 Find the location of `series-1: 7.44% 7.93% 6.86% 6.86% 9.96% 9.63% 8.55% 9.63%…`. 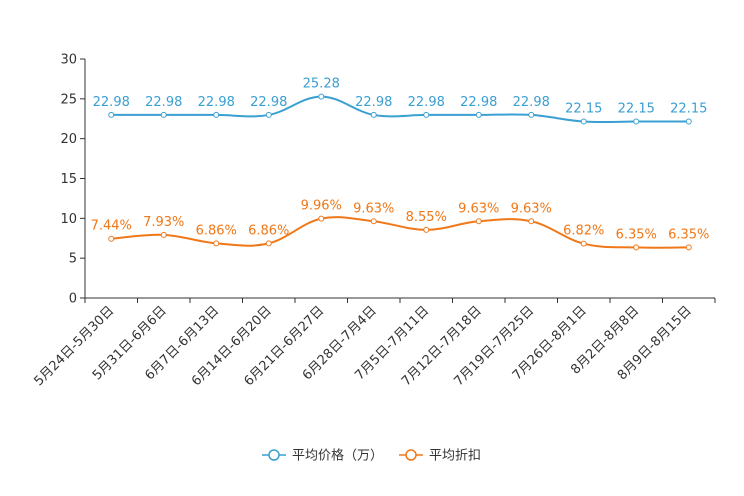

series-1: 7.44% 7.93% 6.86% 6.86% 9.96% 9.63% 8.55% 9.63%… is located at coordinates (400, 225).